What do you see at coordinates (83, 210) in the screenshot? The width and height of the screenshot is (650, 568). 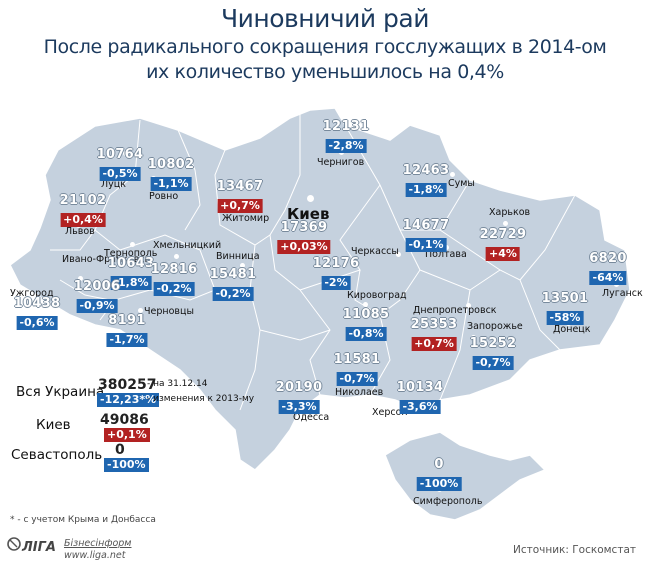 I see `region-label-lviv: 21102 +0,4%` at bounding box center [83, 210].